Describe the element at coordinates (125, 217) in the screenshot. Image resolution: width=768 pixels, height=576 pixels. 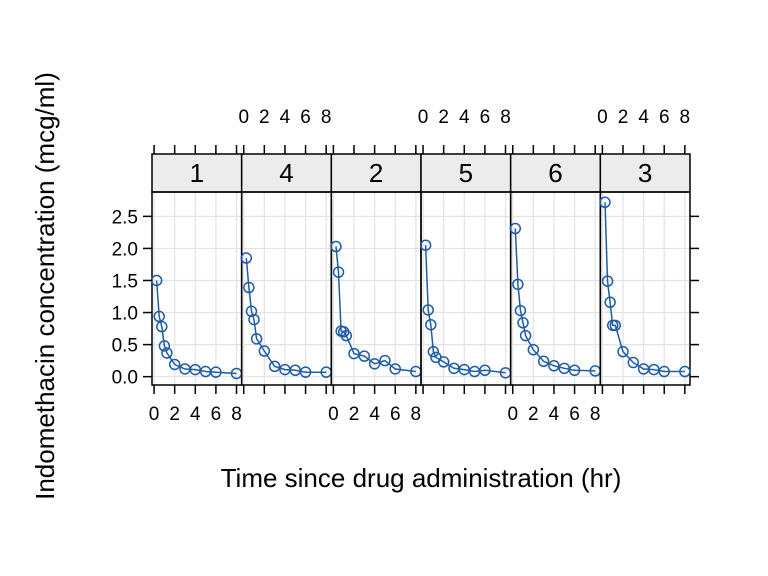
I see `y-tick-label: 2.5` at that location.